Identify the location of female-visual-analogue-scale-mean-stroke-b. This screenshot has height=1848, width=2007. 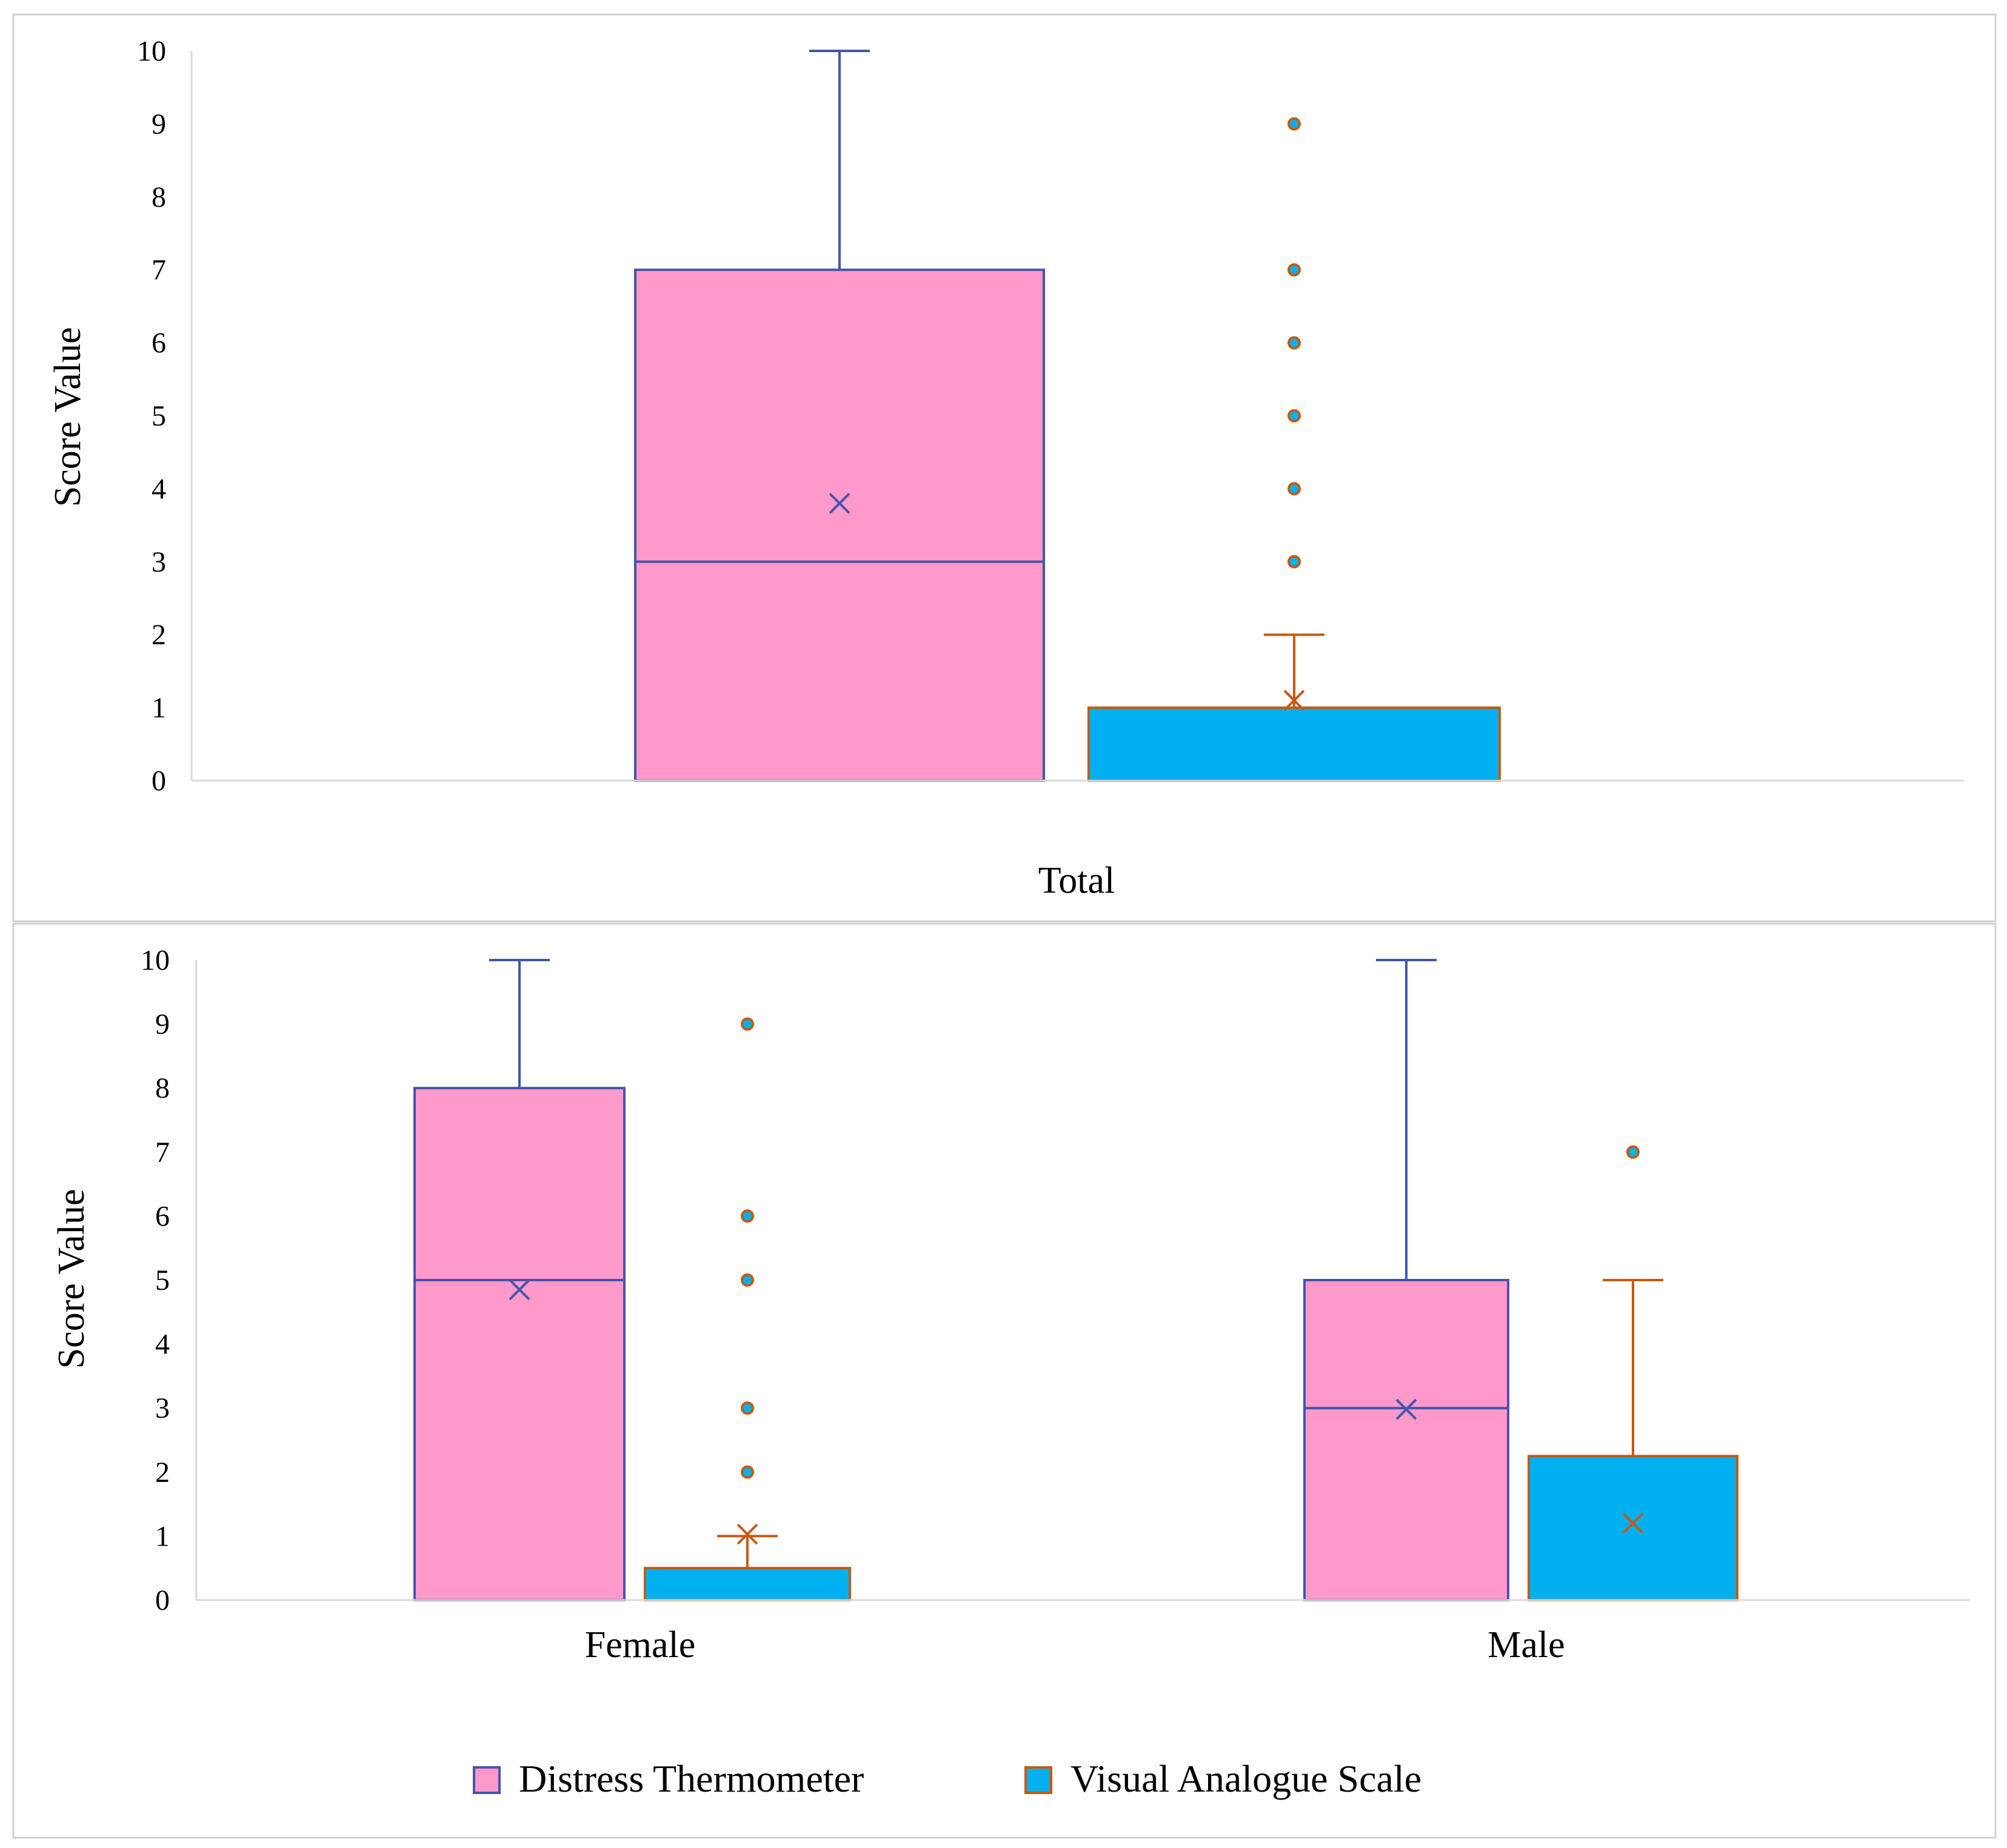
(747, 1534).